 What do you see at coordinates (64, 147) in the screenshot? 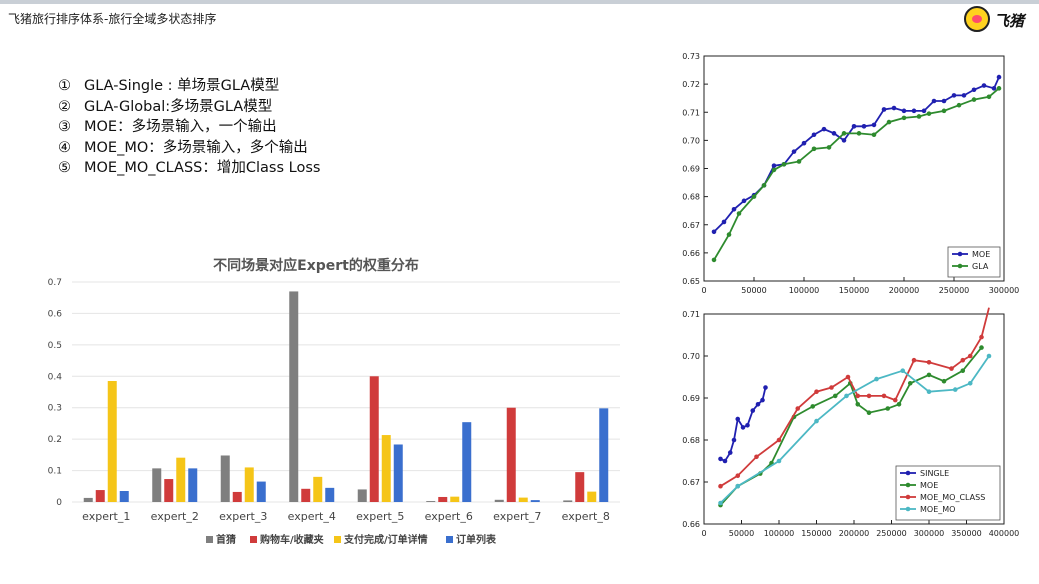
I see `list-item-number: ④` at bounding box center [64, 147].